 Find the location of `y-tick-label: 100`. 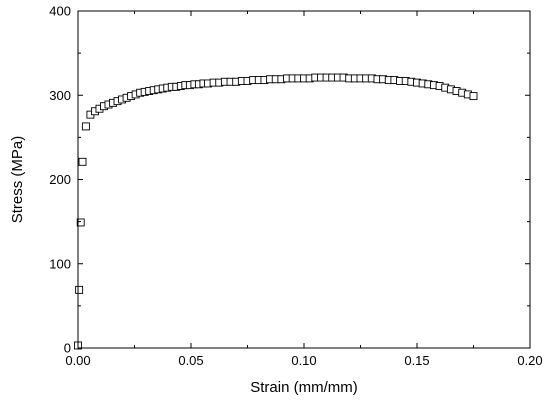

y-tick-label: 100 is located at coordinates (60, 263).